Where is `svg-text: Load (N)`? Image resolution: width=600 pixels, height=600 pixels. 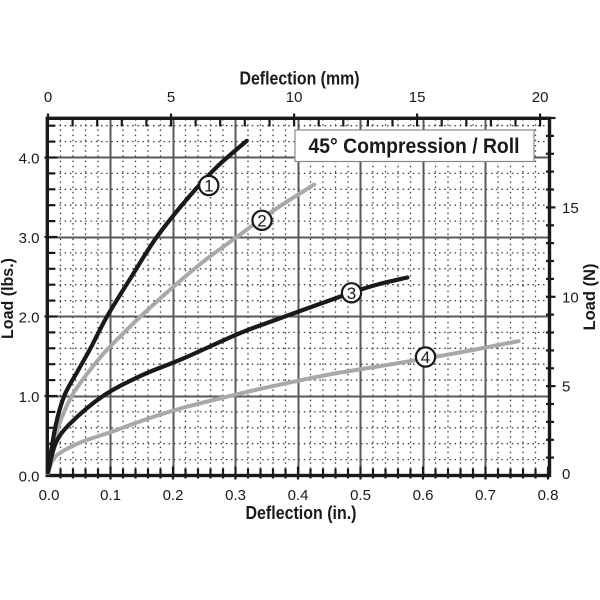
svg-text: Load (N) is located at coordinates (590, 297).